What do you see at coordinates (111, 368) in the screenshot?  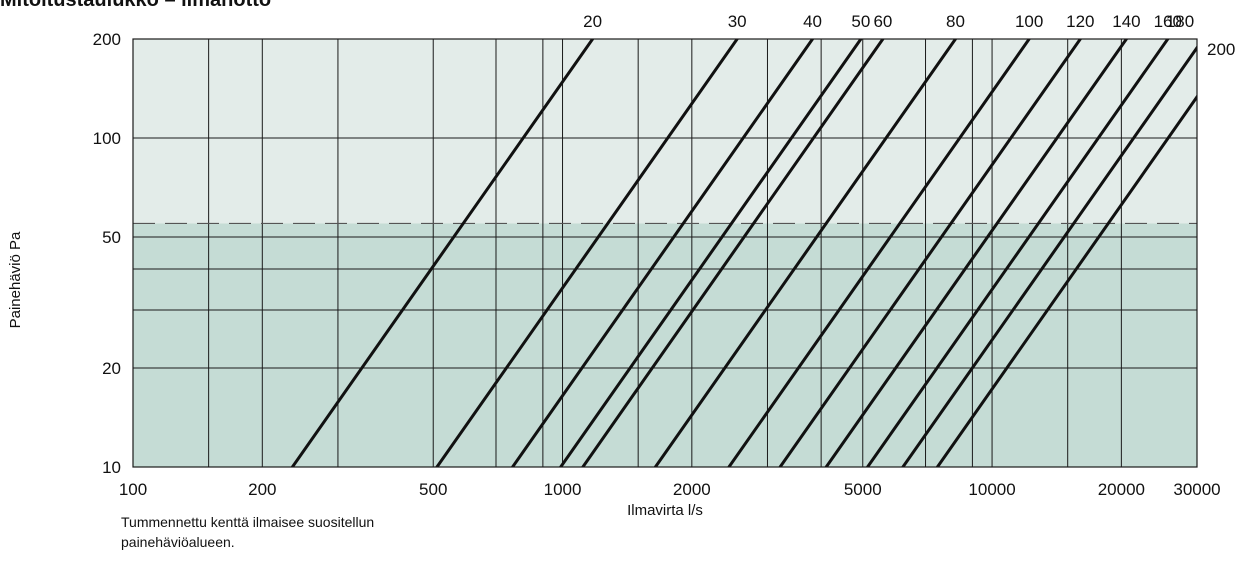 I see `y-tick-label: 20` at bounding box center [111, 368].